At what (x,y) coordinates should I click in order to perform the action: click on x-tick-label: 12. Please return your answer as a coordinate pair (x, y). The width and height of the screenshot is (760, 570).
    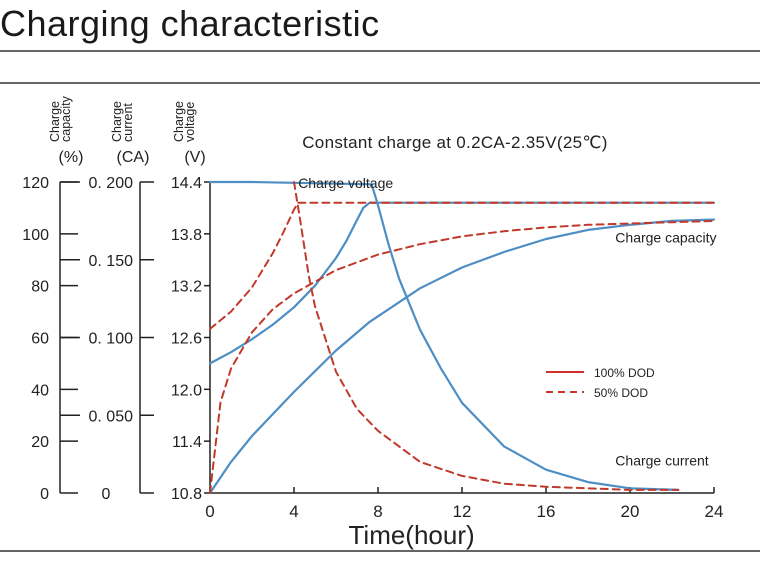
    Looking at the image, I should click on (462, 511).